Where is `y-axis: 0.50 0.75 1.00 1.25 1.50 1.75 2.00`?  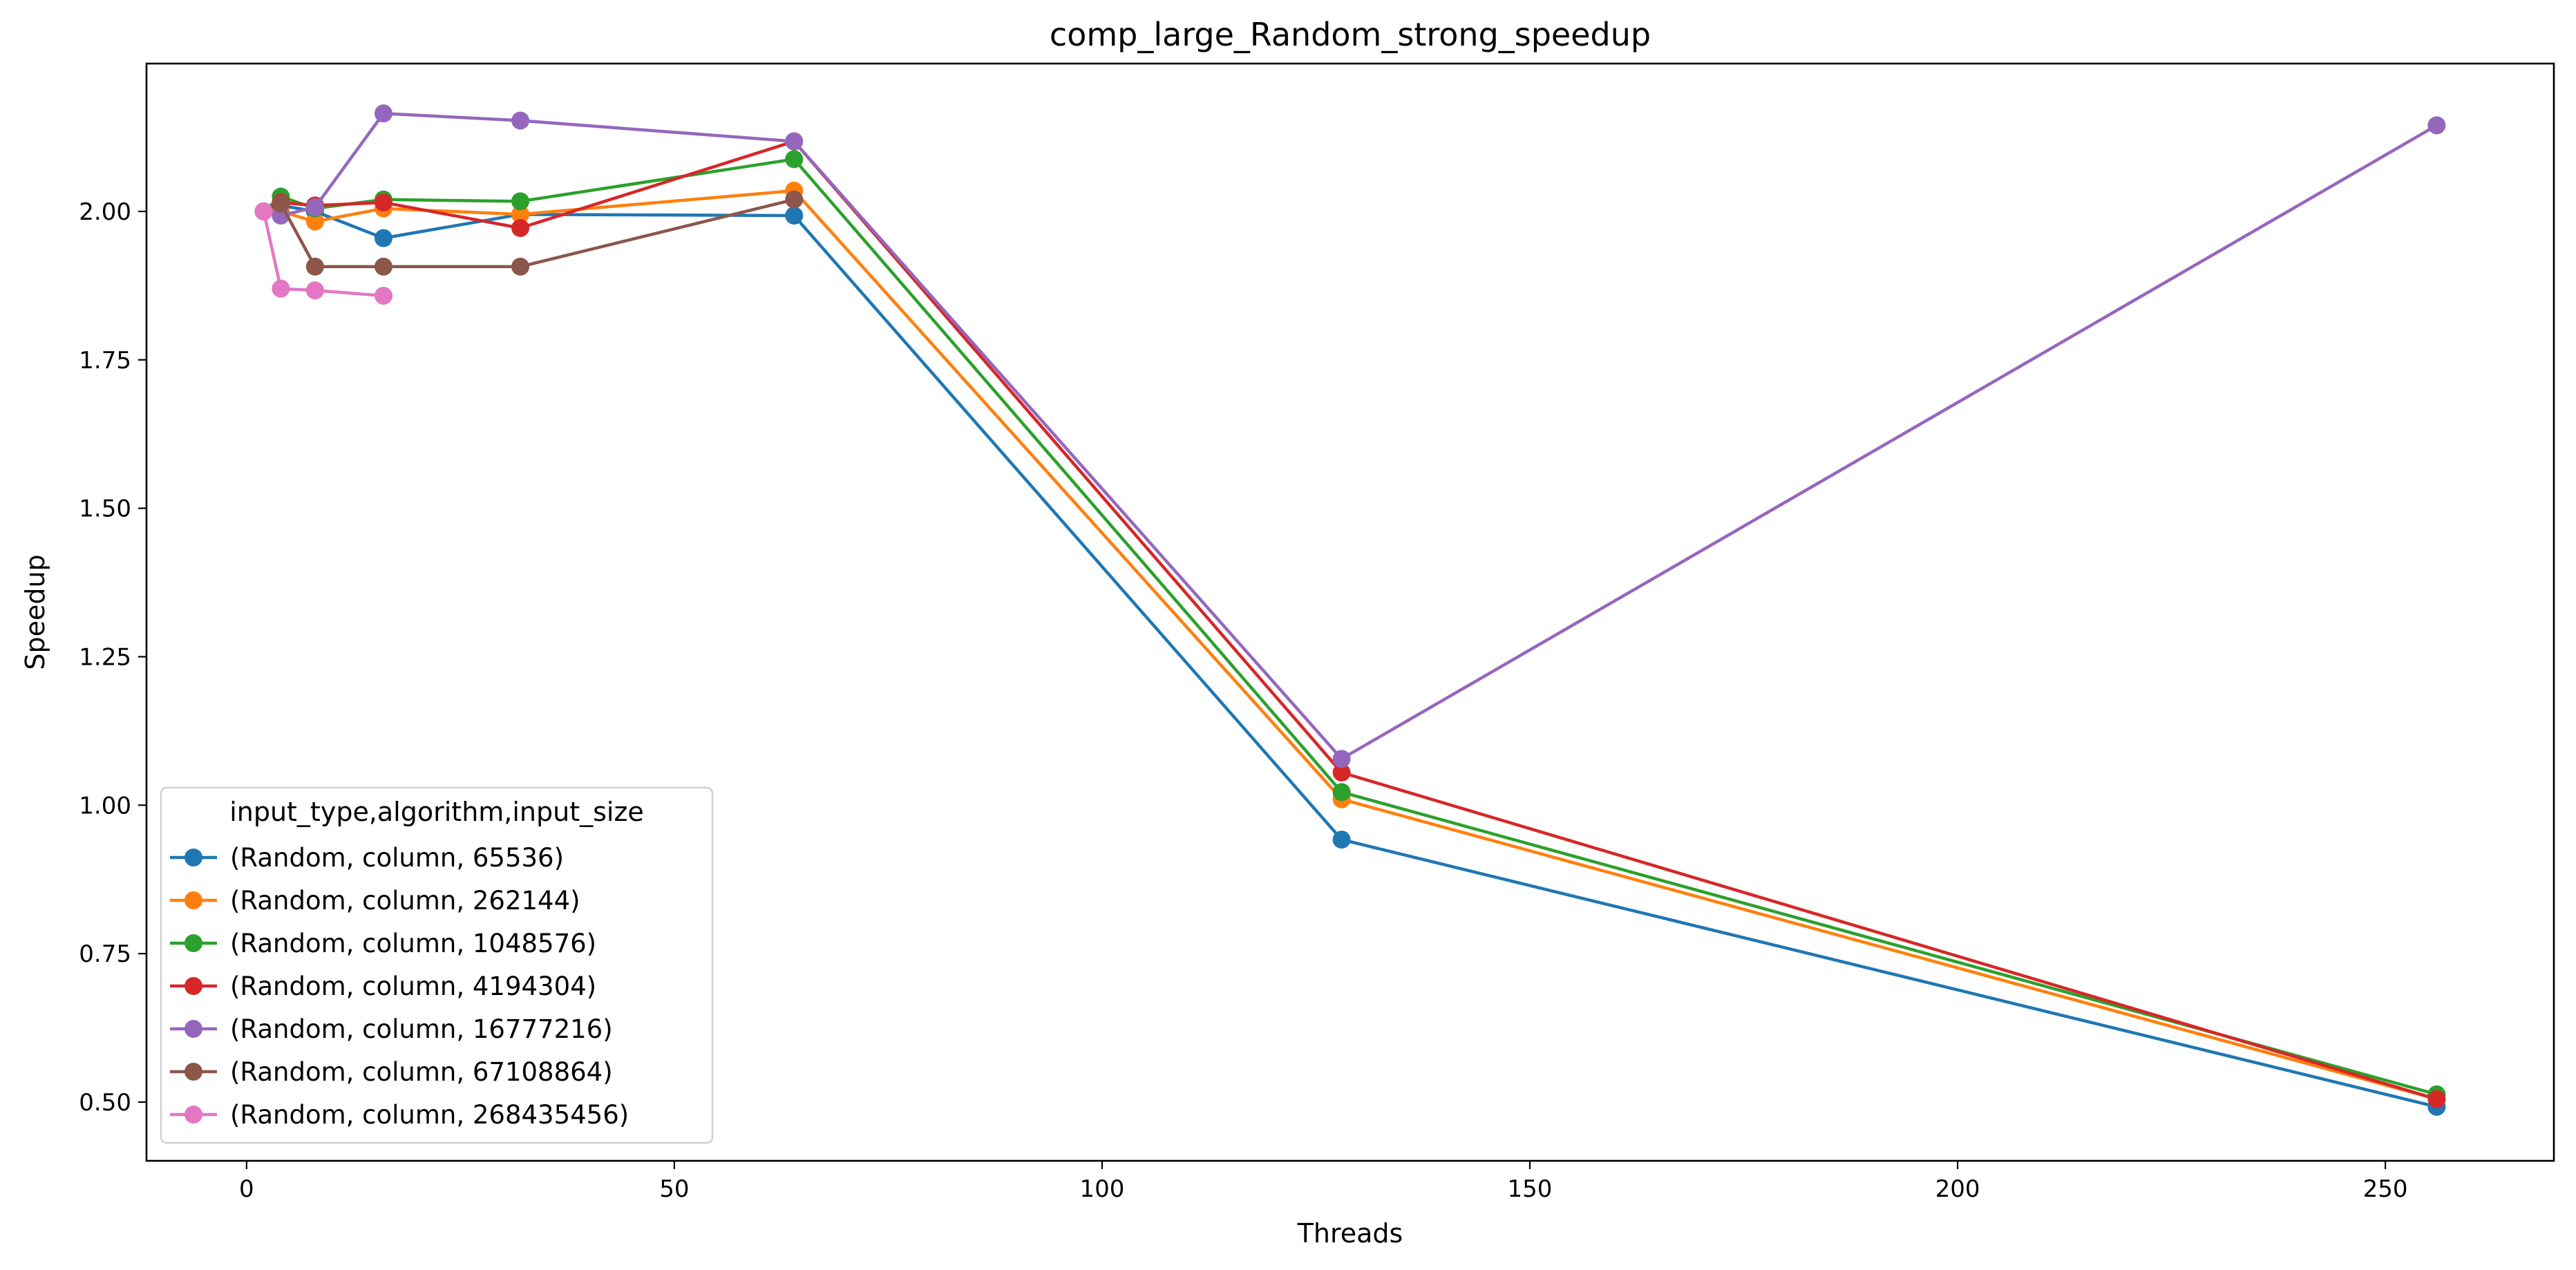
y-axis: 0.50 0.75 1.00 1.25 1.50 1.75 2.00 is located at coordinates (112, 657).